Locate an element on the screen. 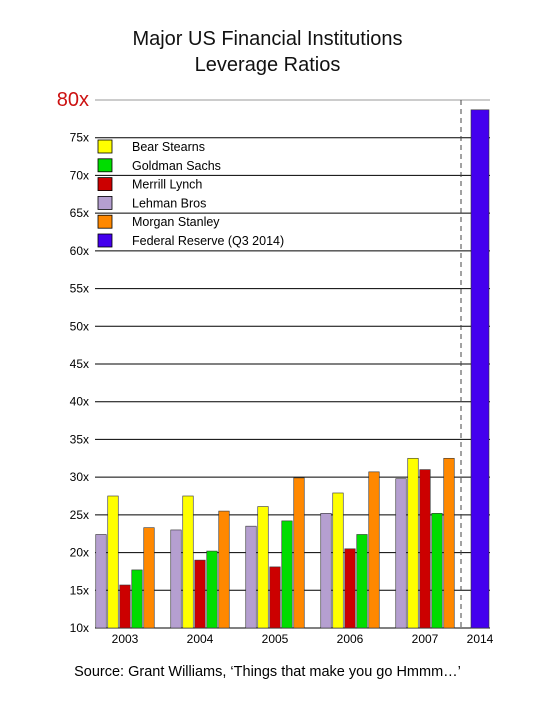 Image resolution: width=535 pixels, height=707 pixels. bar-lehman-bros-2006 is located at coordinates (326, 571).